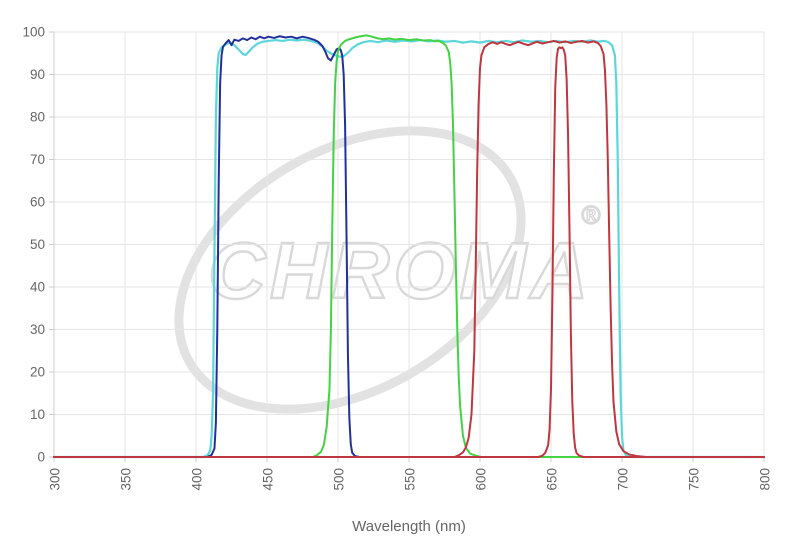 The height and width of the screenshot is (537, 792). I want to click on y-tick-label-70: 70, so click(37, 159).